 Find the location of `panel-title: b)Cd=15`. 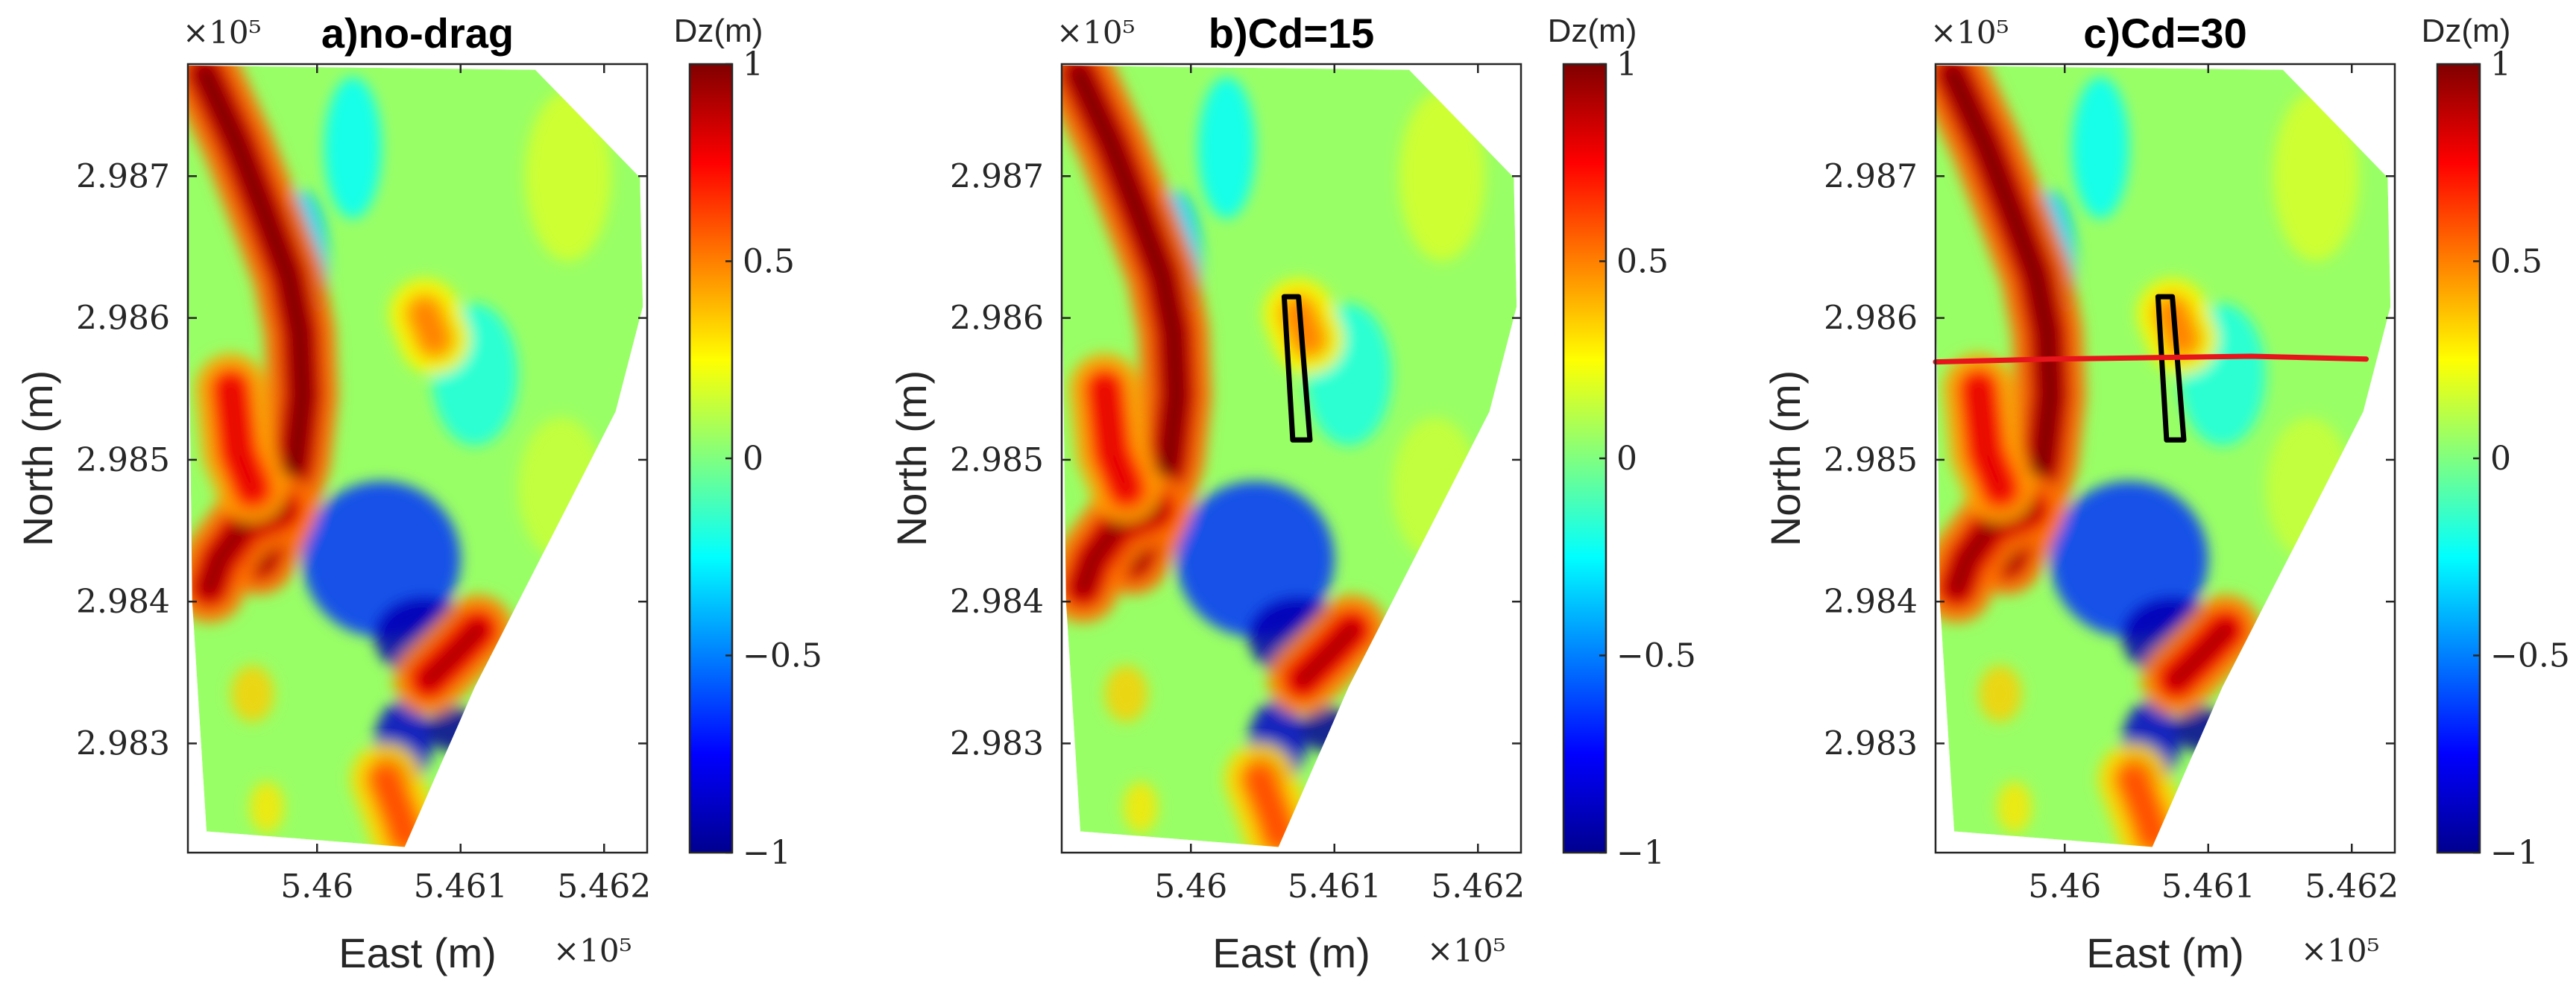

panel-title: b)Cd=15 is located at coordinates (1292, 33).